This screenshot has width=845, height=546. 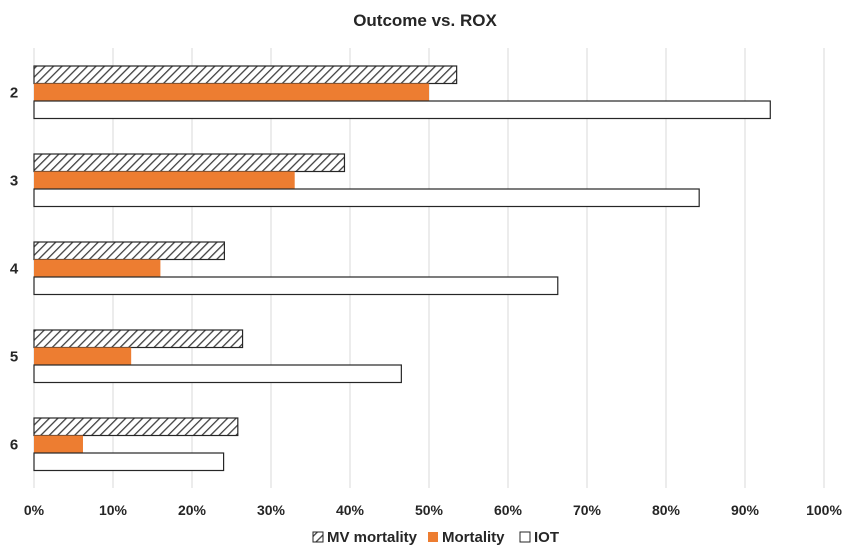 I want to click on legend-swatch-iot, so click(x=525, y=537).